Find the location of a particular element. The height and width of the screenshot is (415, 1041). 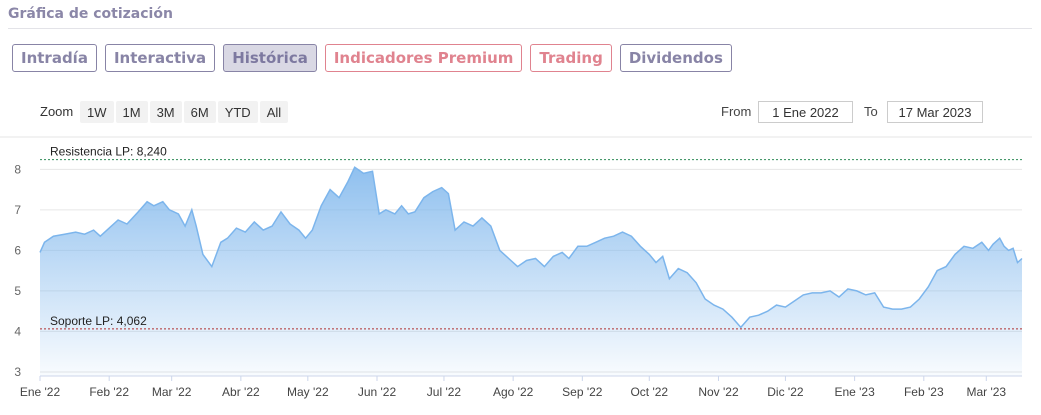

x-tick-label: Mar '23 is located at coordinates (986, 392).